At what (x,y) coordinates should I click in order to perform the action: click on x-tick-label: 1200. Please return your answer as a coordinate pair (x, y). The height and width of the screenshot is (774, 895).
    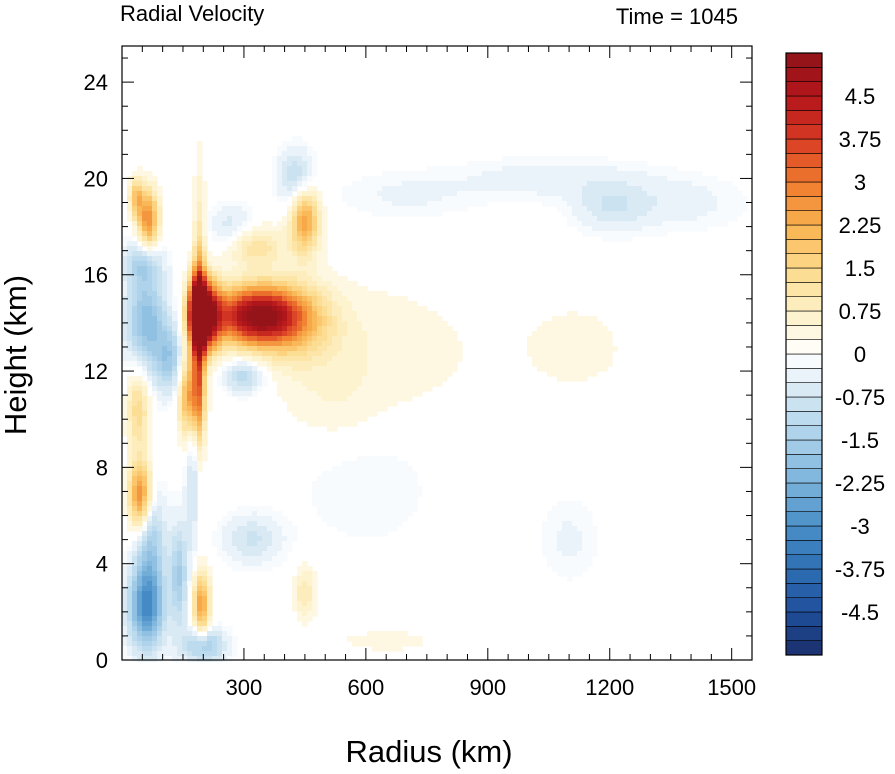
    Looking at the image, I should click on (609, 687).